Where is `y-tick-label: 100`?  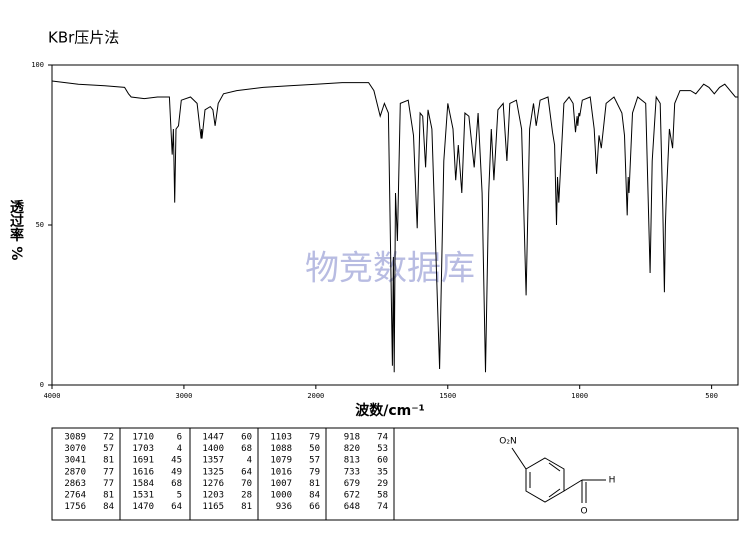 y-tick-label: 100 is located at coordinates (37, 65).